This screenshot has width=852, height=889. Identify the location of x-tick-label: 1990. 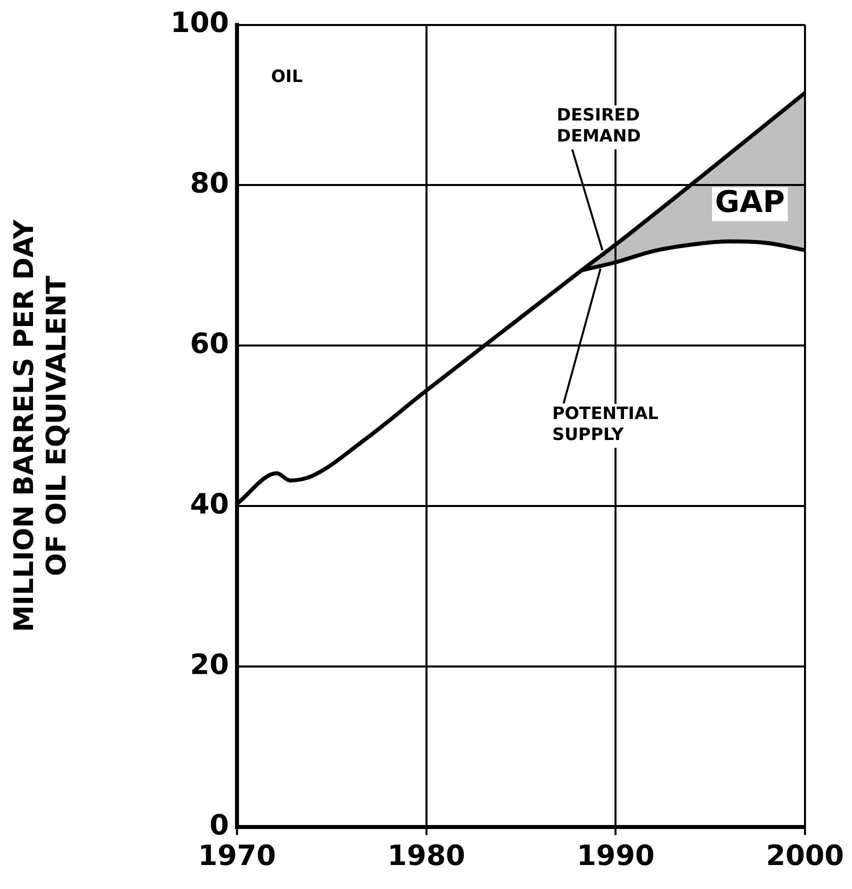
(615, 855).